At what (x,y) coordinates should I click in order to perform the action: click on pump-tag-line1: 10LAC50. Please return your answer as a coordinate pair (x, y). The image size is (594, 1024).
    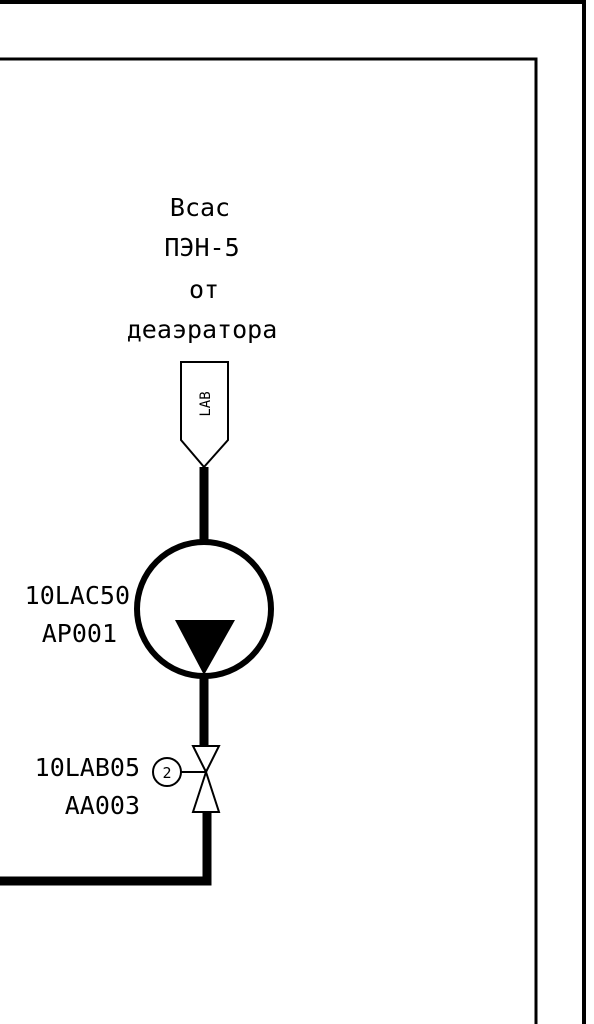
    Looking at the image, I should click on (77, 595).